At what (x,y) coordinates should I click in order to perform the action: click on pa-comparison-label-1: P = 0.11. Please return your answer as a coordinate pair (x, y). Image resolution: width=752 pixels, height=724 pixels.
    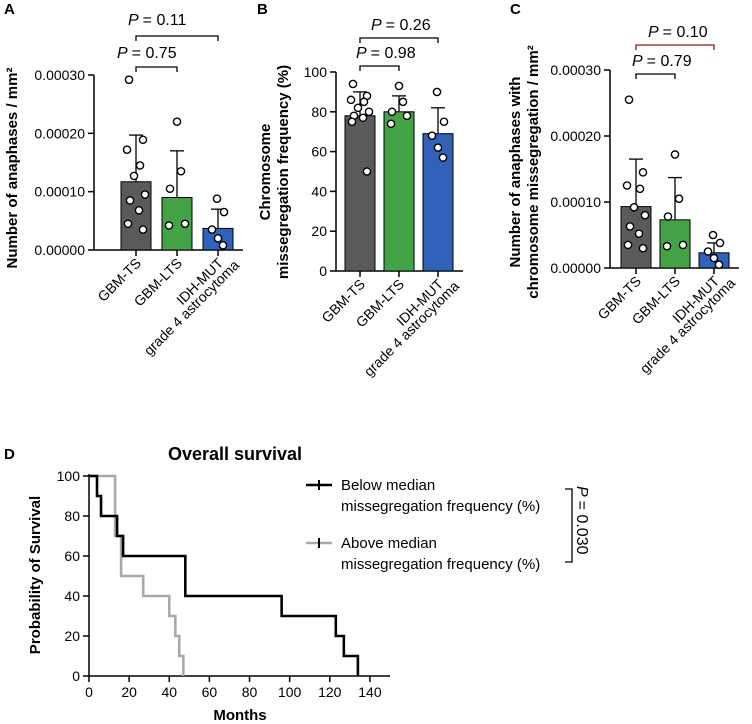
    Looking at the image, I should click on (157, 20).